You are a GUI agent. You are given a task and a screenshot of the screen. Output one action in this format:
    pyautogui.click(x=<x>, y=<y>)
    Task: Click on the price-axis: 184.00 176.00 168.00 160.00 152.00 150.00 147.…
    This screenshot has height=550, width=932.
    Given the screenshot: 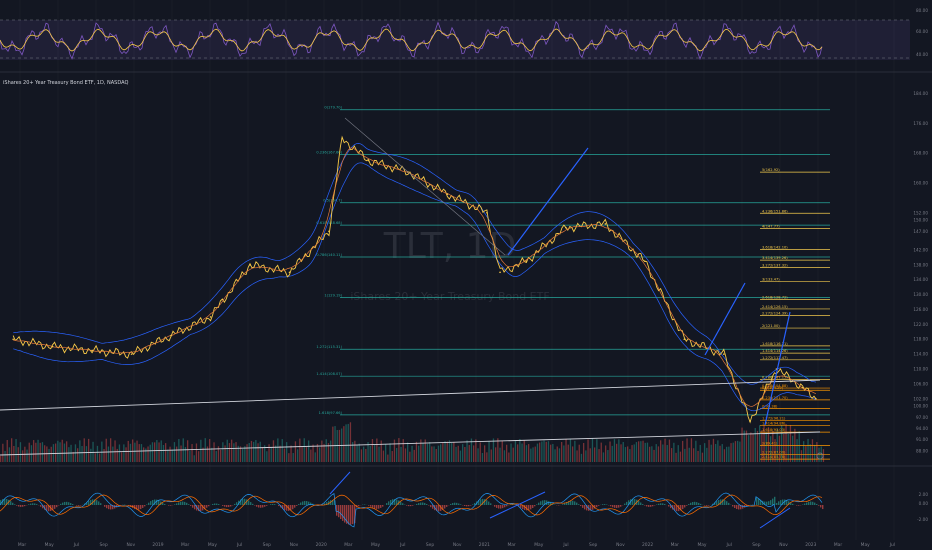 What is the action you would take?
    pyautogui.click(x=920, y=272)
    